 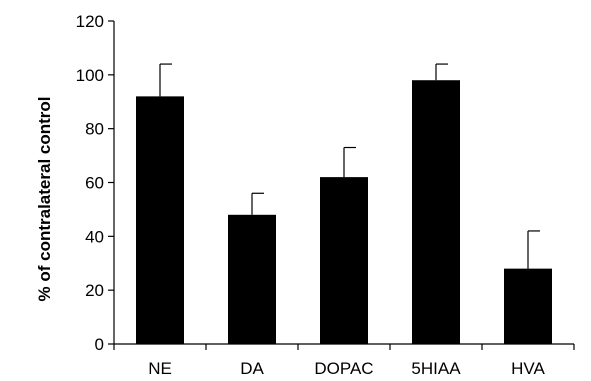 What do you see at coordinates (252, 279) in the screenshot?
I see `bar-da` at bounding box center [252, 279].